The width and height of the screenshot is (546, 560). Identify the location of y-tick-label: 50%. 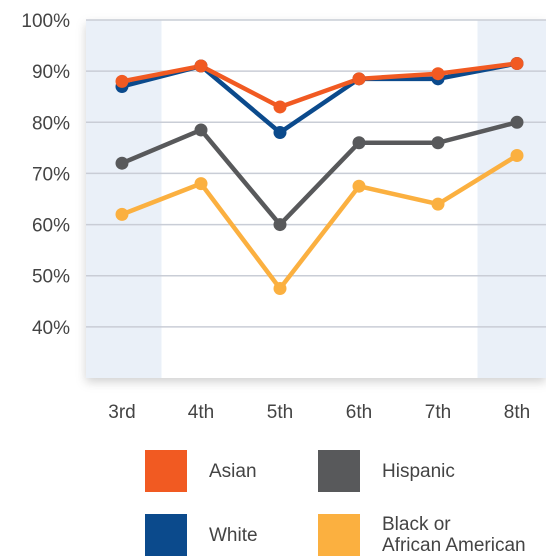
(51, 277).